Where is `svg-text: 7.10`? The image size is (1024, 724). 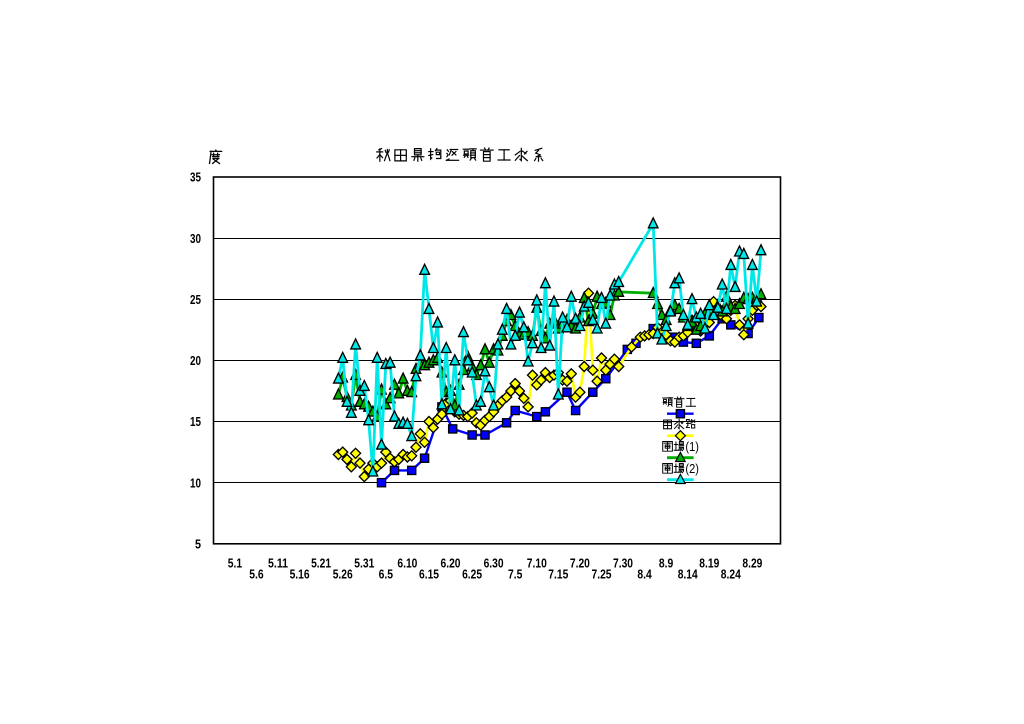 svg-text: 7.10 is located at coordinates (537, 563).